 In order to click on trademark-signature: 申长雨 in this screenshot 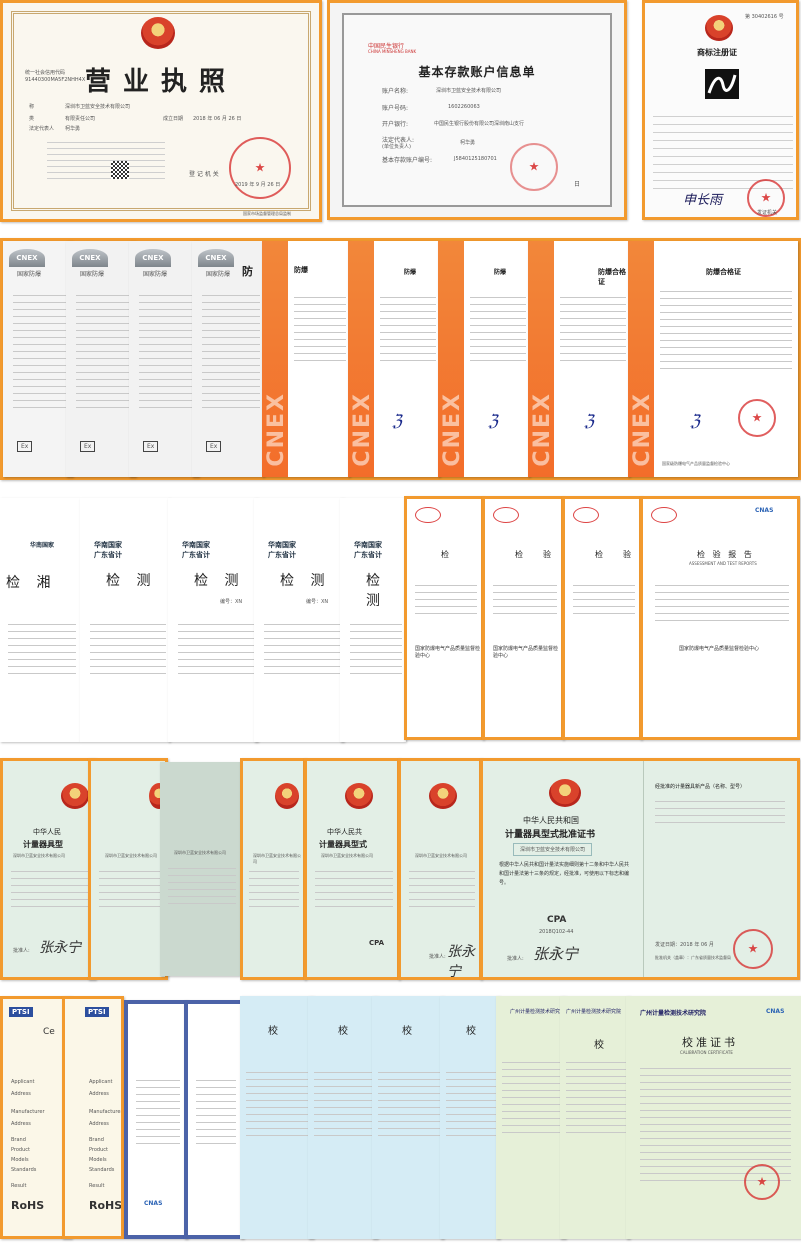, I will do `click(703, 200)`.